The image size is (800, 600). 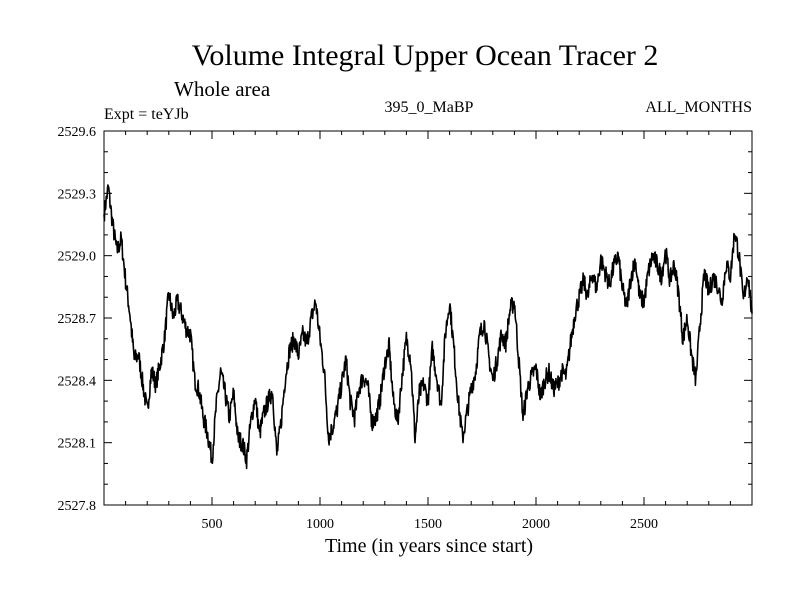 What do you see at coordinates (77, 444) in the screenshot?
I see `y-tick-label: 2528.1` at bounding box center [77, 444].